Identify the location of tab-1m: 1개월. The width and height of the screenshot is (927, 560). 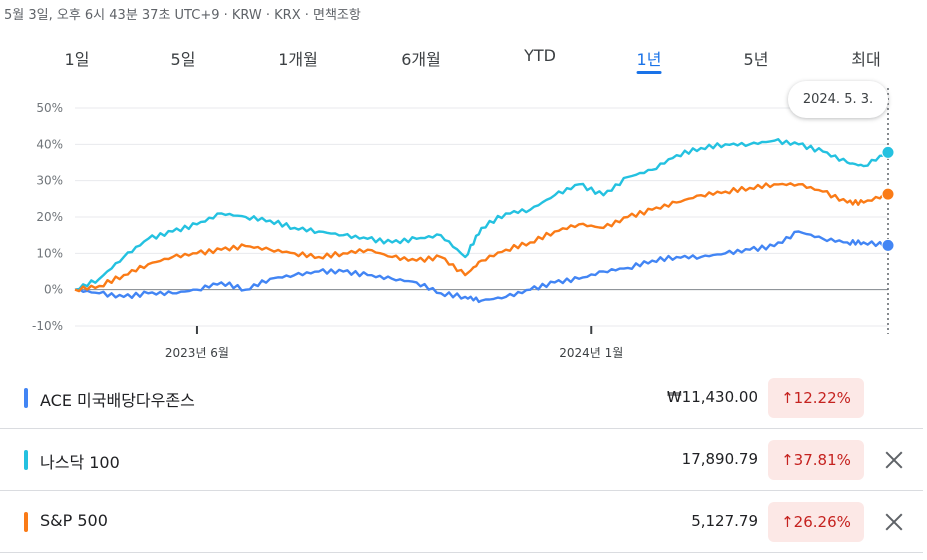
(298, 59).